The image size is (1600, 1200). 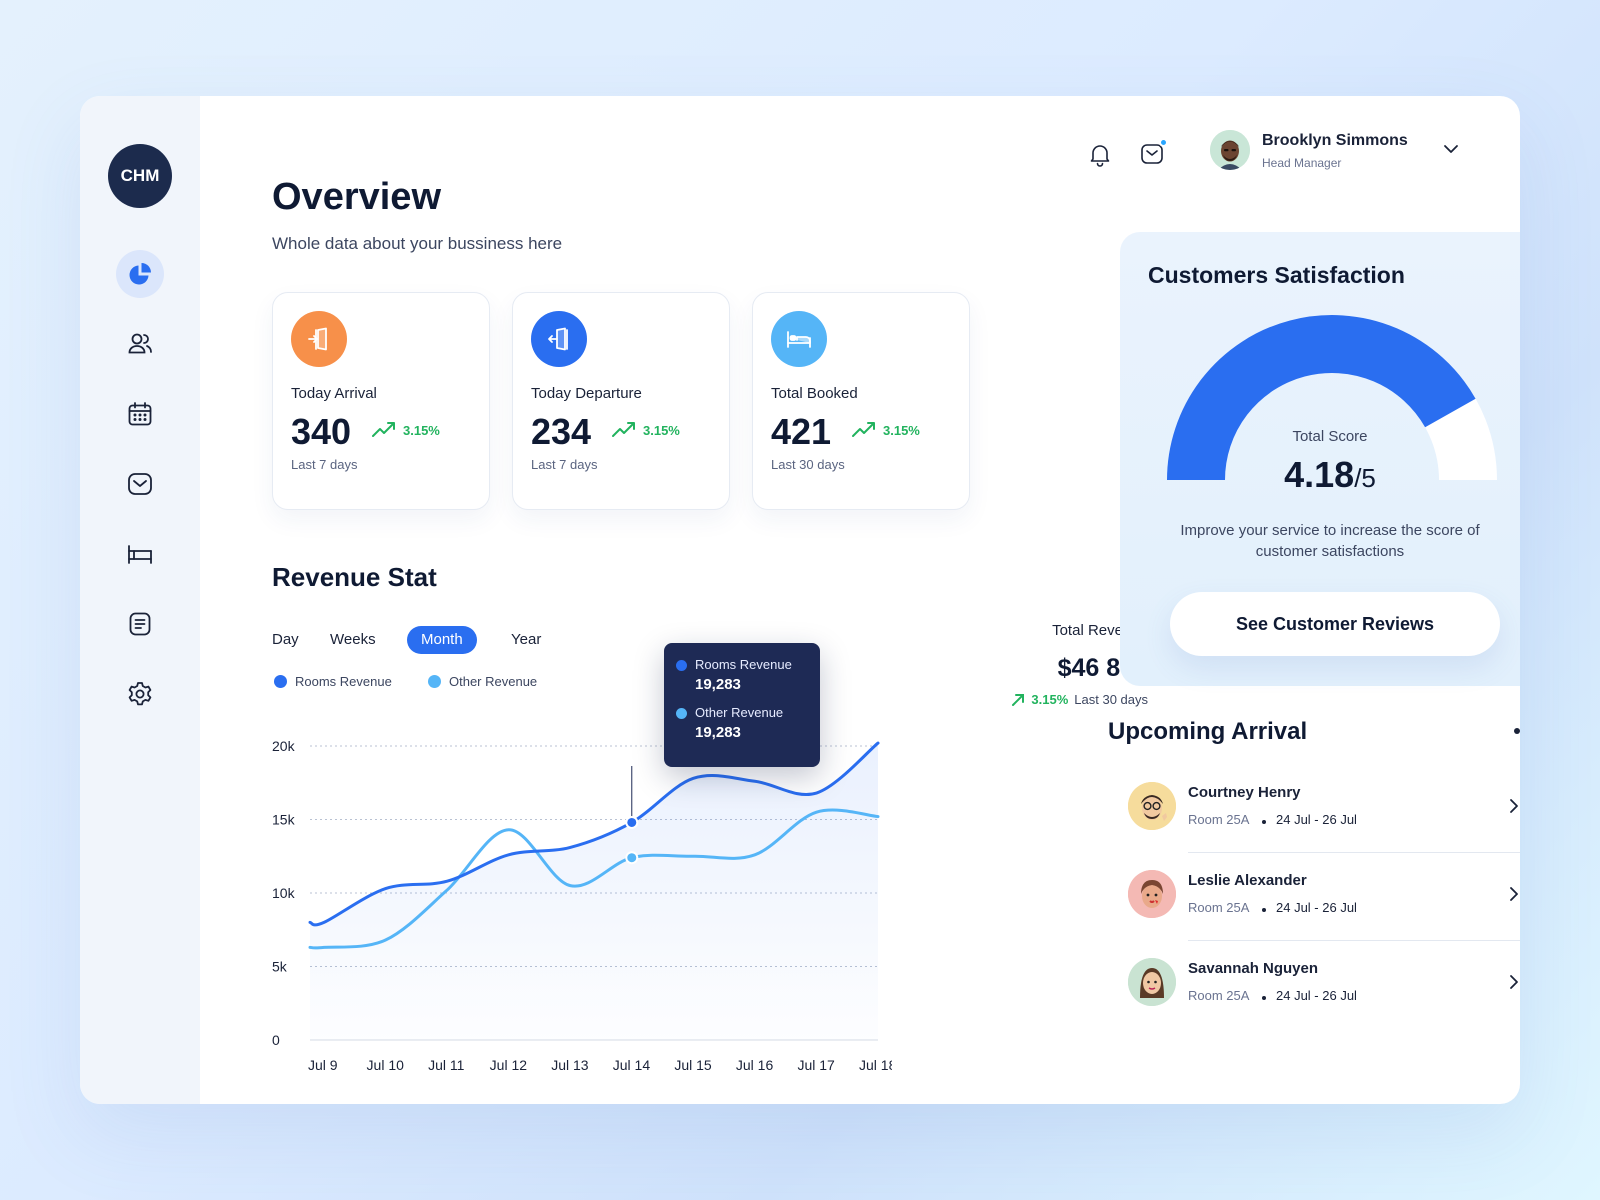 What do you see at coordinates (594, 834) in the screenshot?
I see `series-line-rooms` at bounding box center [594, 834].